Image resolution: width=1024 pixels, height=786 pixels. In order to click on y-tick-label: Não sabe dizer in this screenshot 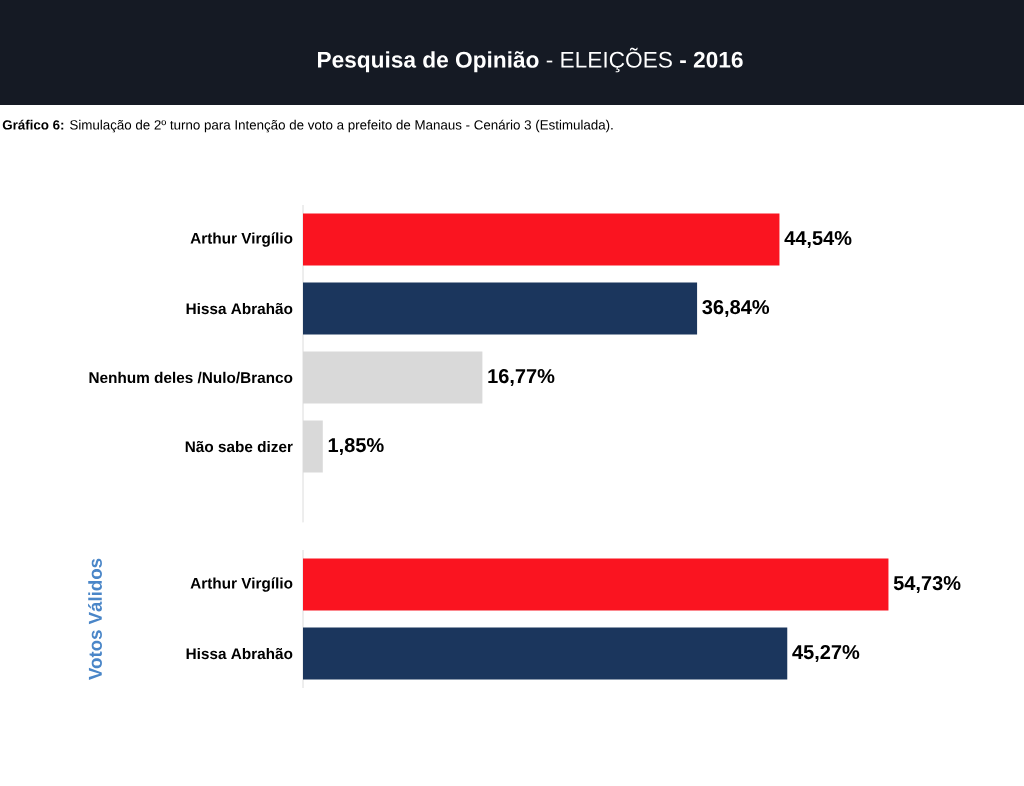, I will do `click(239, 446)`.